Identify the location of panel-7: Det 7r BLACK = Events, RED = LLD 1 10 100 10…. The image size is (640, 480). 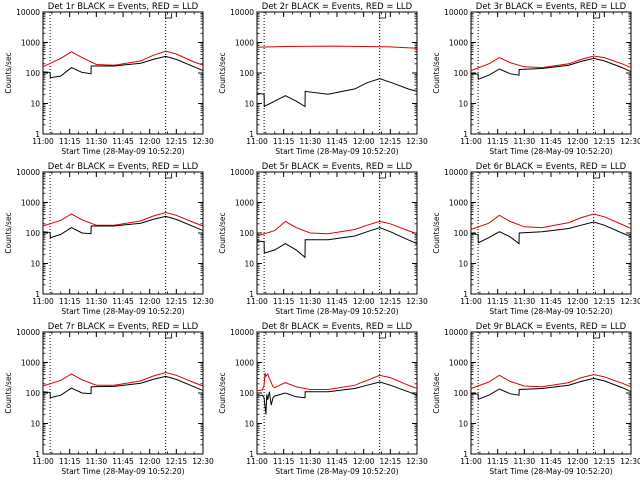
(109, 399).